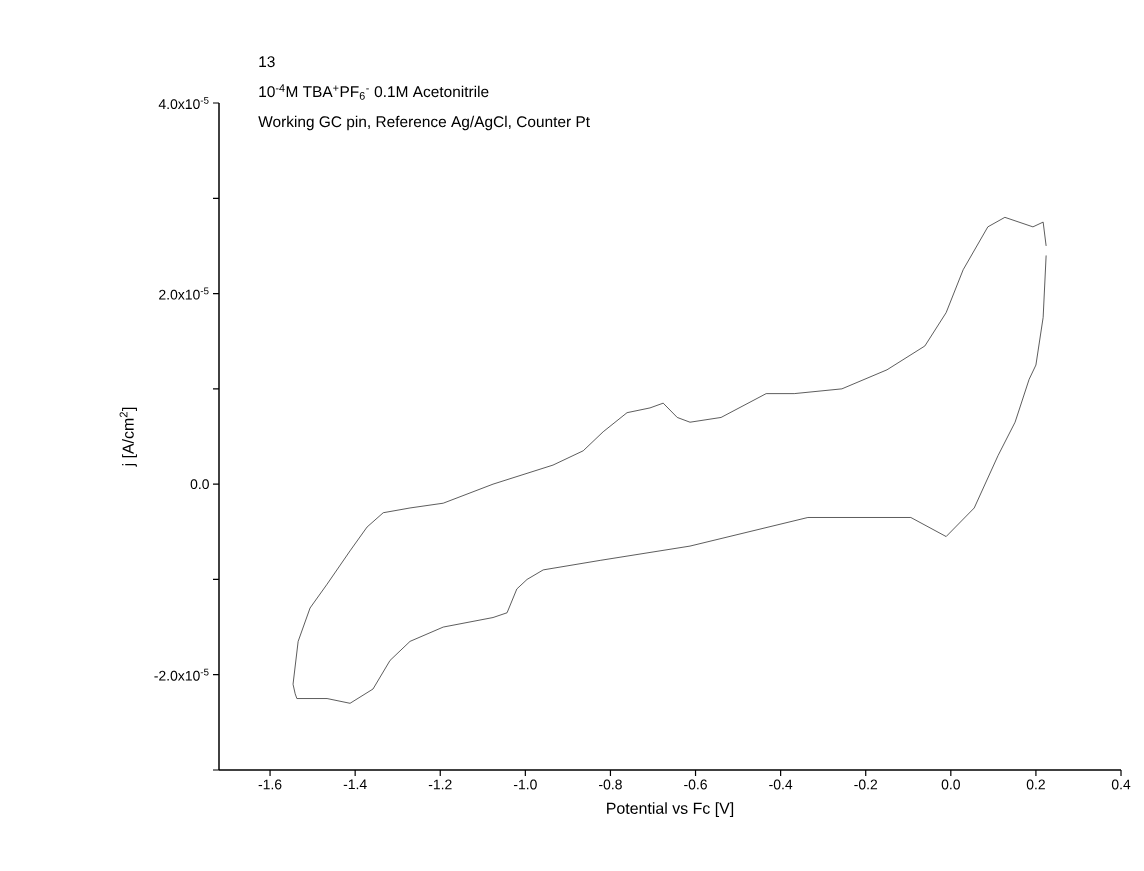 This screenshot has width=1144, height=871. I want to click on x-tick-label: -1.0, so click(525, 784).